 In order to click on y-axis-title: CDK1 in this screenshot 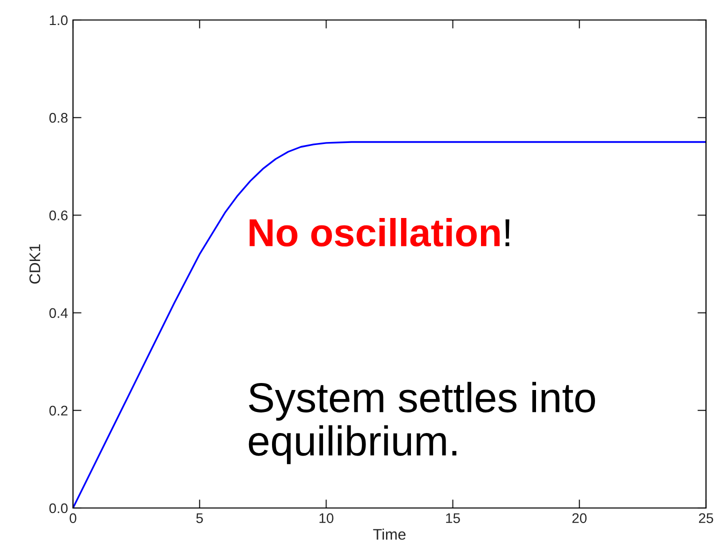, I will do `click(34, 264)`.